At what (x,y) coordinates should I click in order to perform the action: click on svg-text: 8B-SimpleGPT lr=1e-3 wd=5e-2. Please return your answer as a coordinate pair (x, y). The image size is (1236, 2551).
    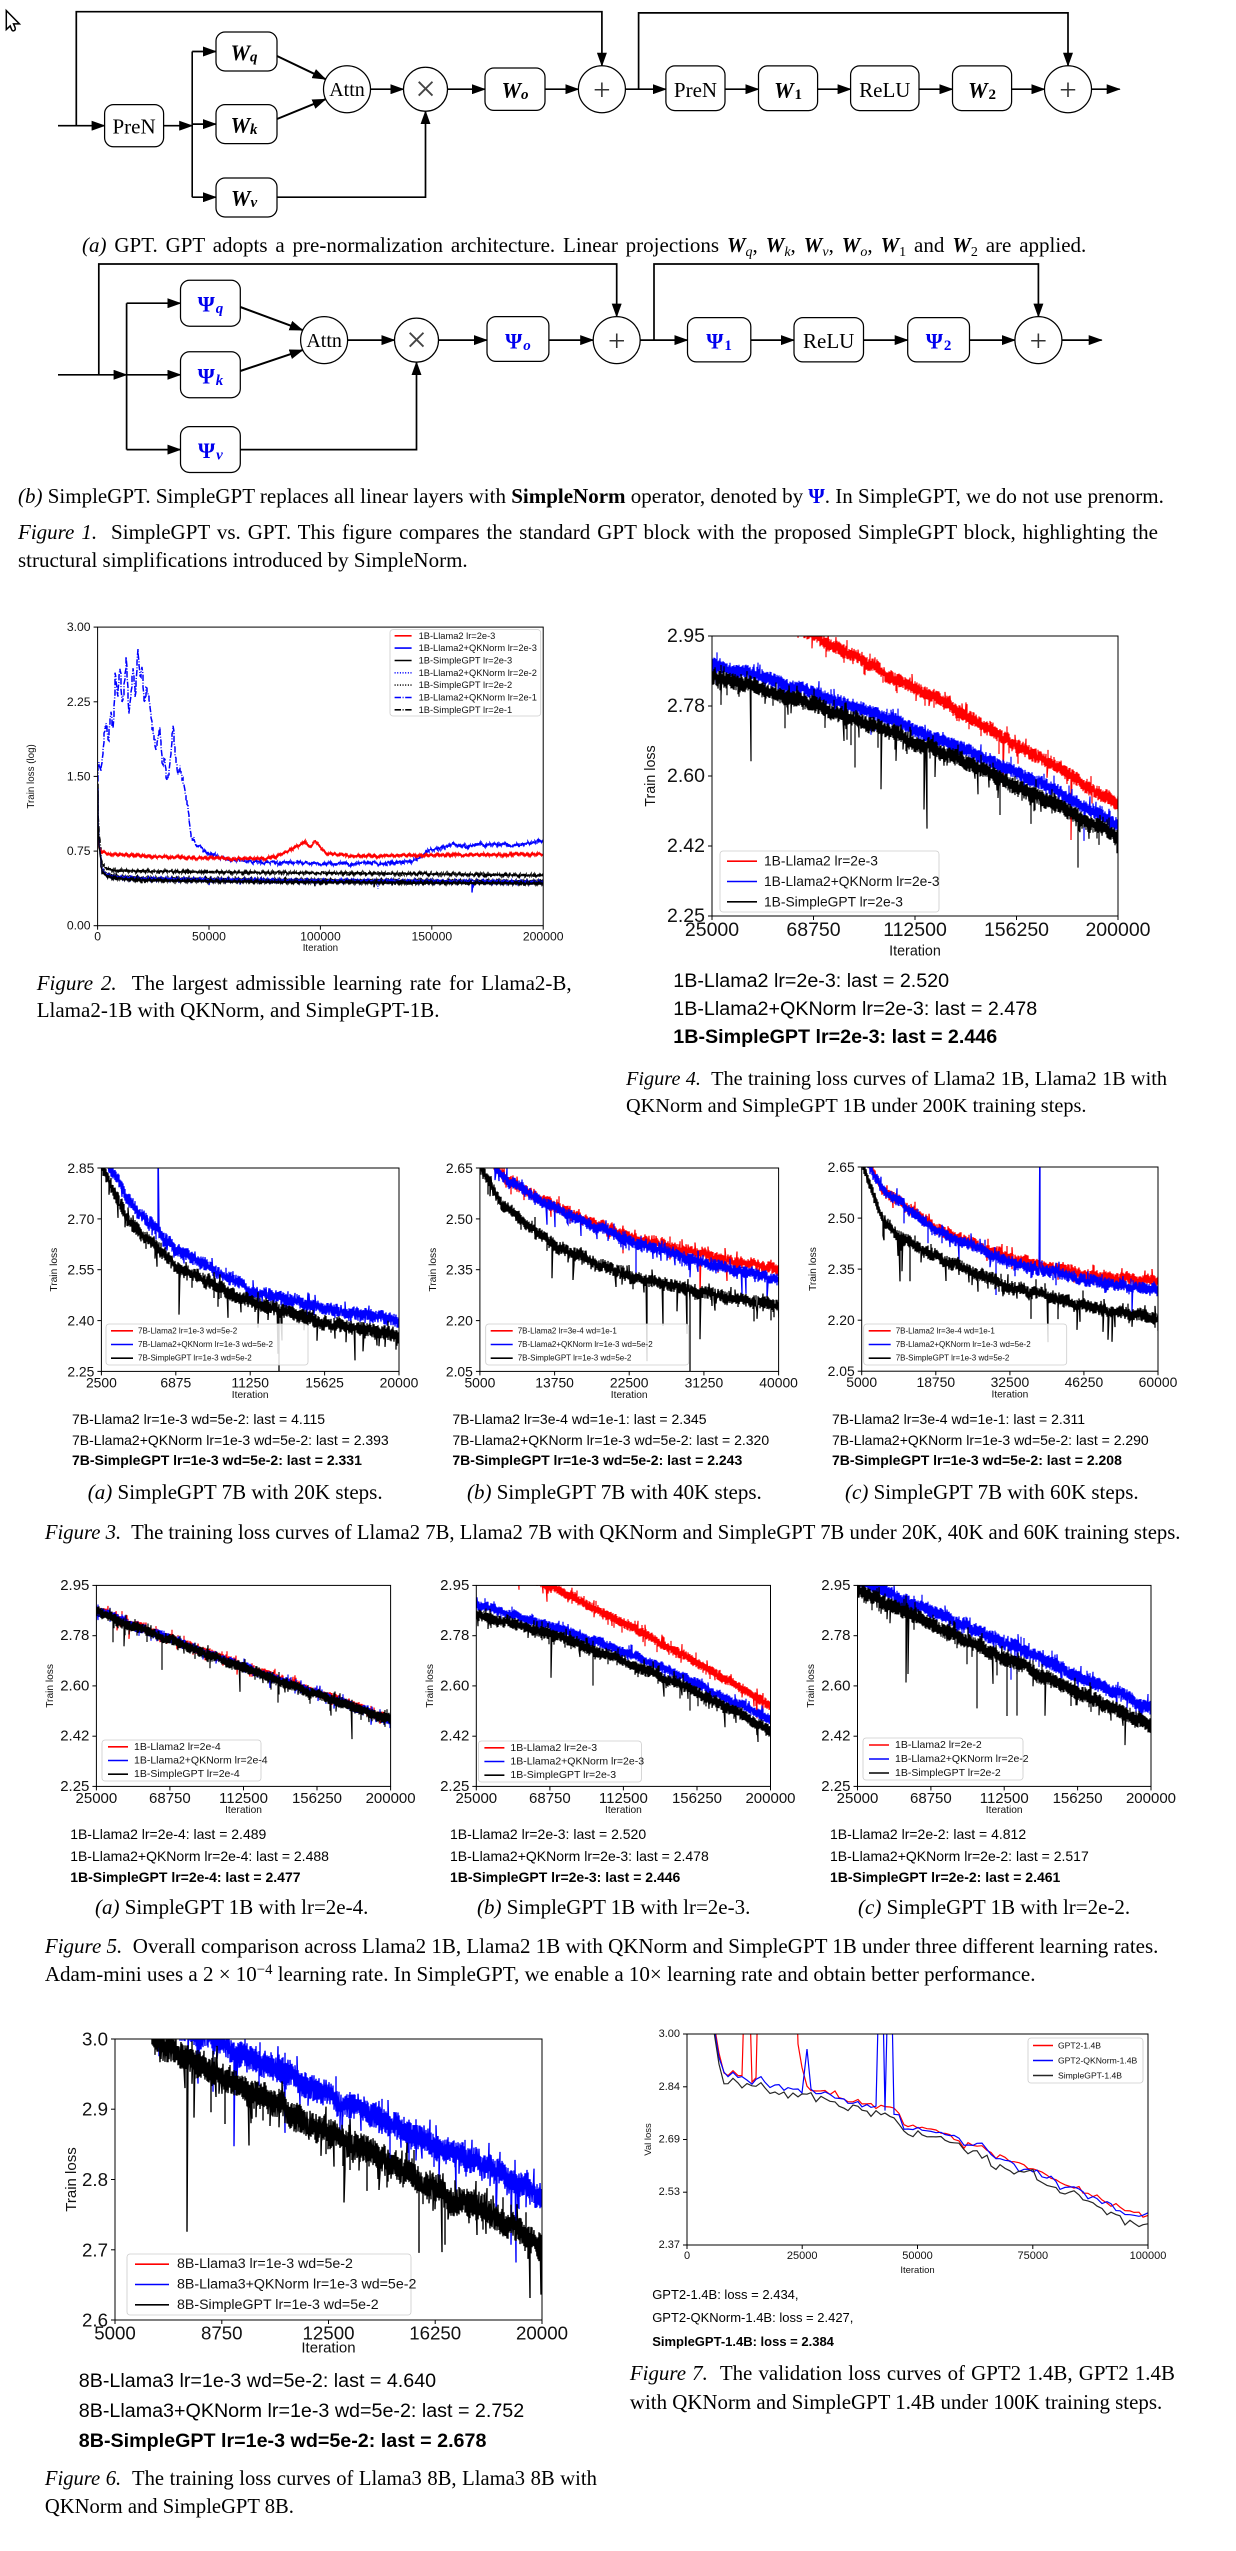
    Looking at the image, I should click on (278, 2305).